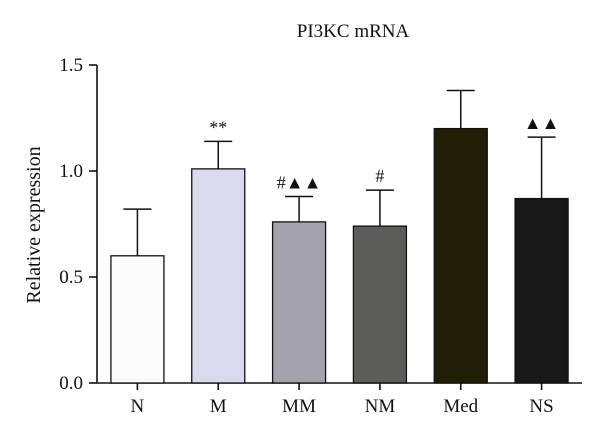 This screenshot has height=441, width=600. I want to click on significance-label: #▲▲, so click(299, 182).